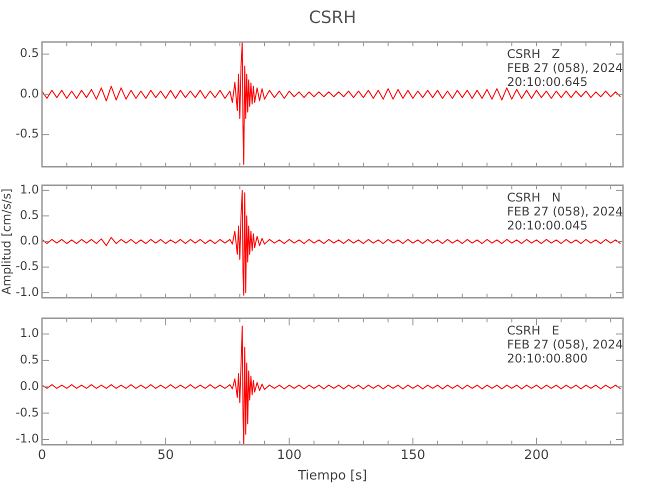 The image size is (650, 500). I want to click on annotation: 20:10:00.045, so click(547, 225).